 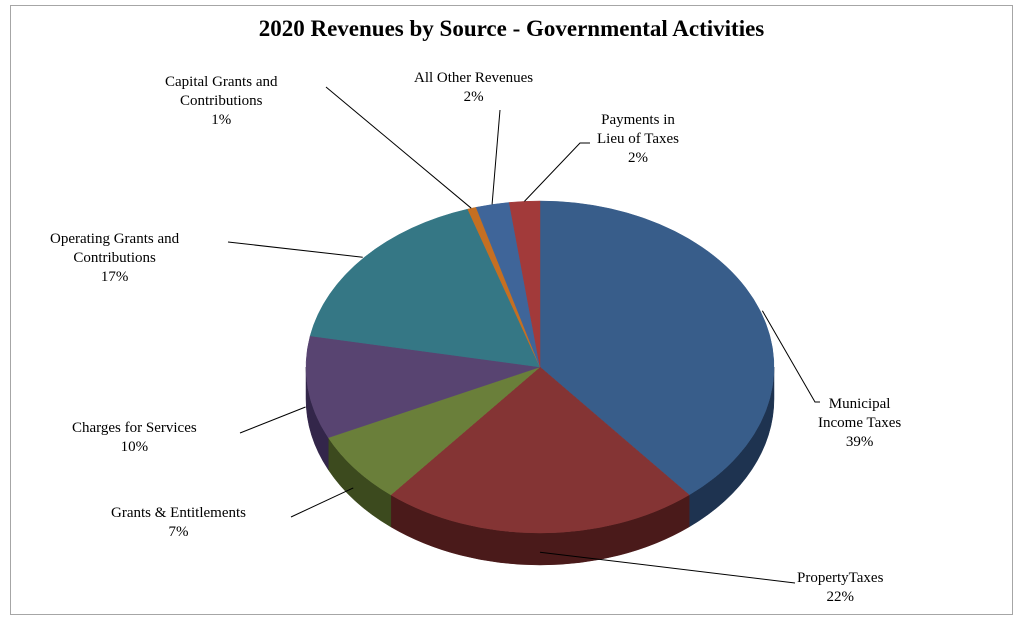 I want to click on label-property-taxes: PropertyTaxes 22%, so click(x=840, y=588).